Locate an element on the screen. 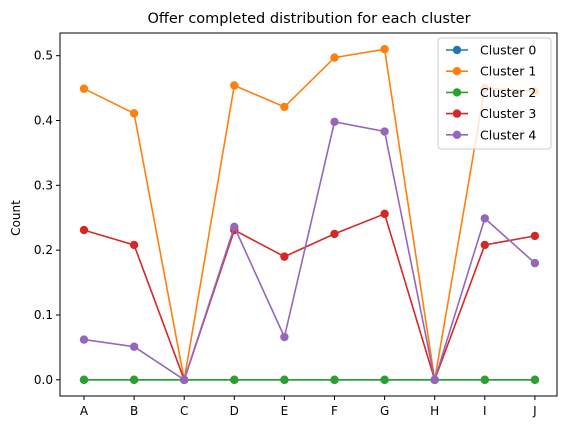  legend-label: Cluster 3 is located at coordinates (508, 113).